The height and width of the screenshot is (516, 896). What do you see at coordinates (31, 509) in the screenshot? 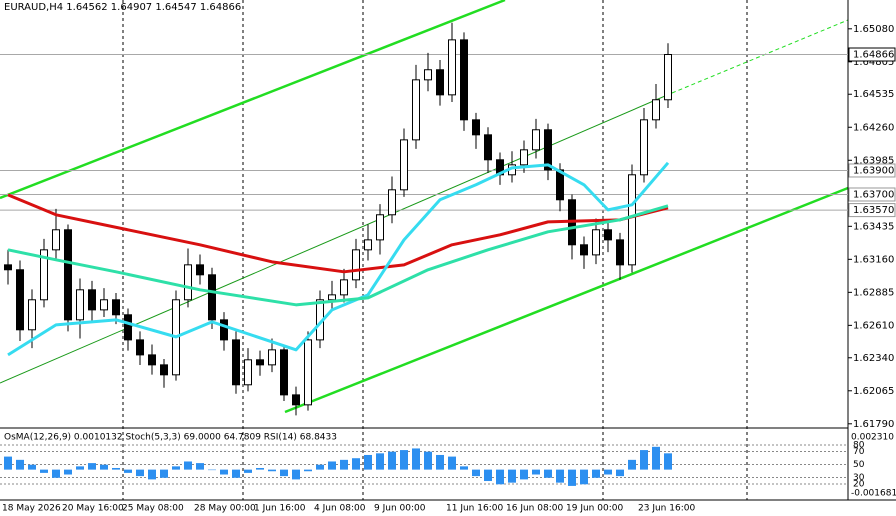
I see `x-tick-label: 18 May 2026` at bounding box center [31, 509].